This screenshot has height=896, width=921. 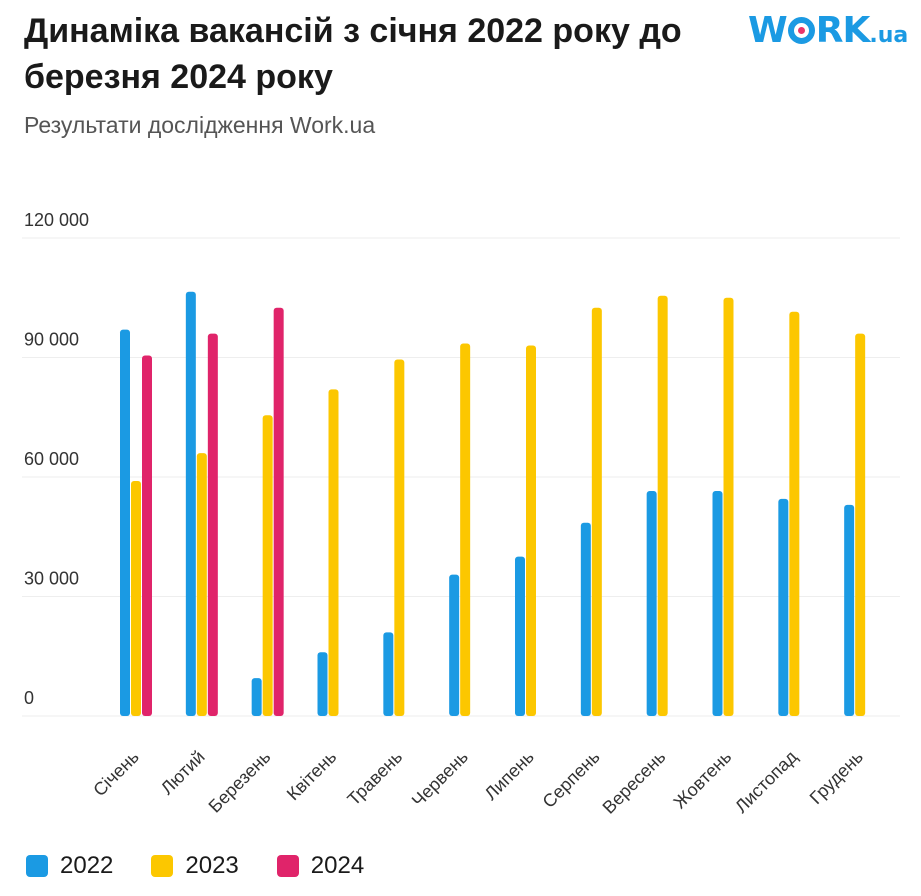 What do you see at coordinates (116, 774) in the screenshot?
I see `x-tick-label: Січень` at bounding box center [116, 774].